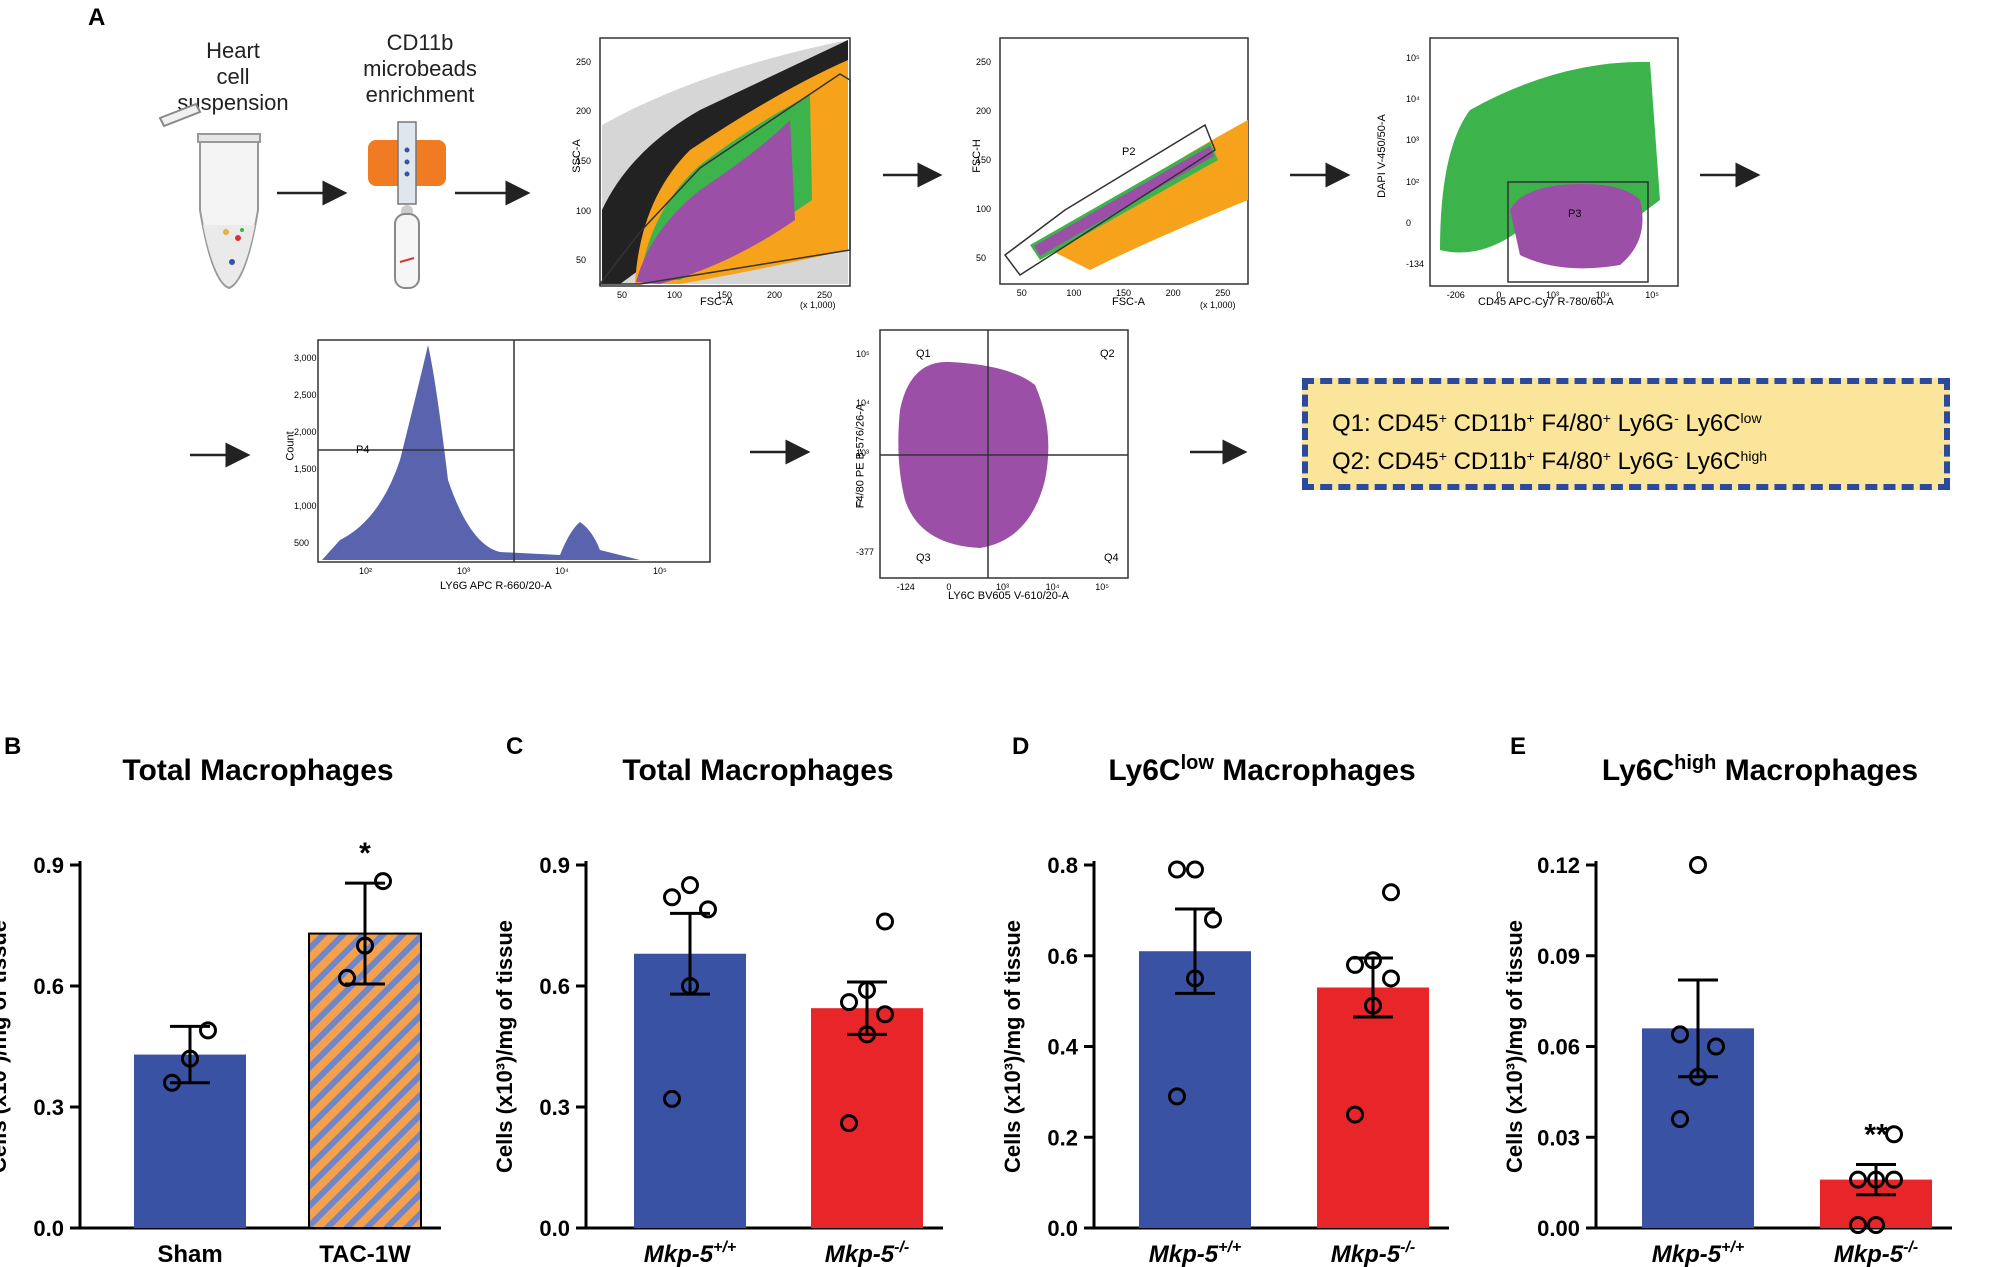 The width and height of the screenshot is (2013, 1267). What do you see at coordinates (923, 354) in the screenshot?
I see `quadrant-q1: Q1` at bounding box center [923, 354].